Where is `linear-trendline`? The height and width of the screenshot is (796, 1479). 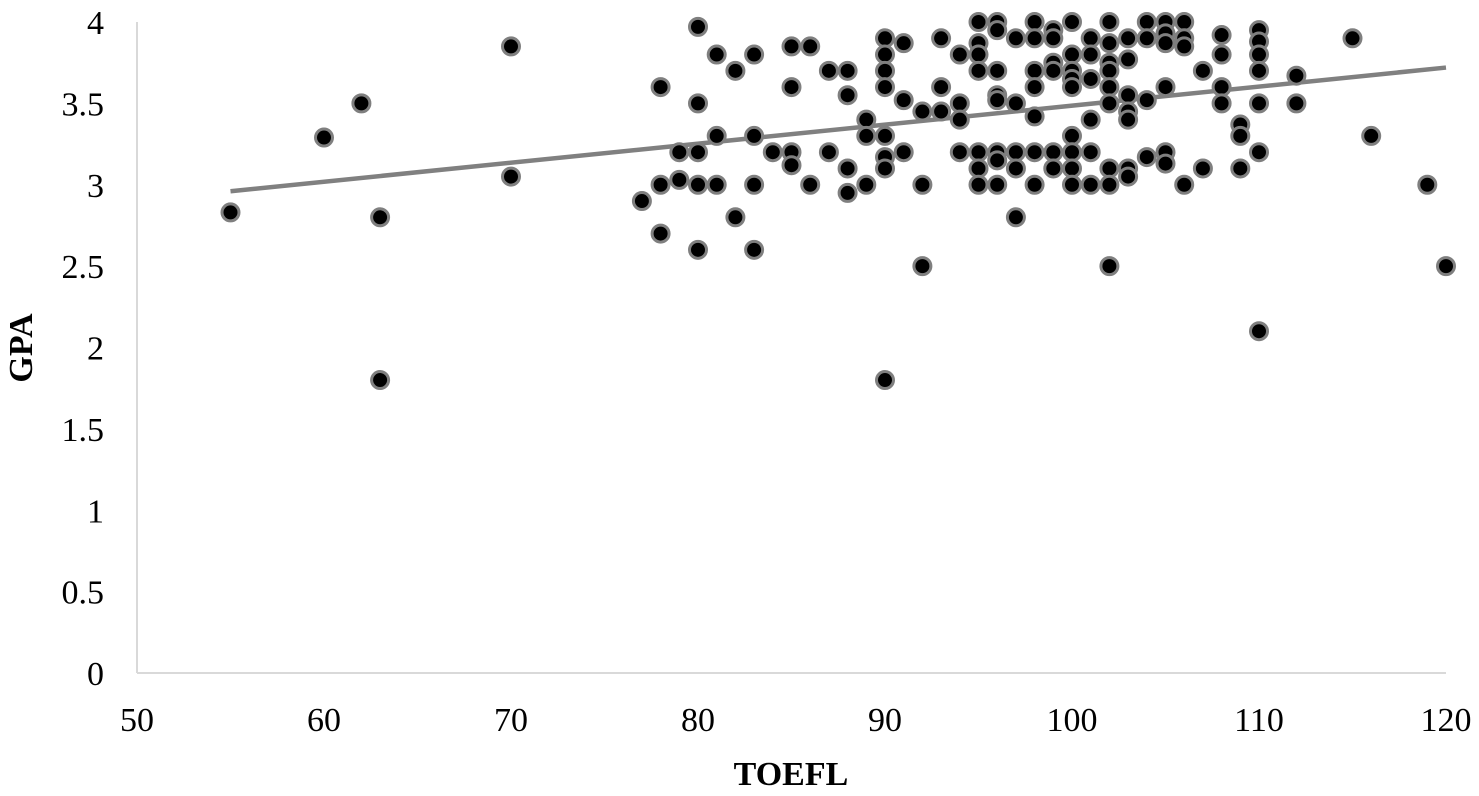 linear-trendline is located at coordinates (838, 129).